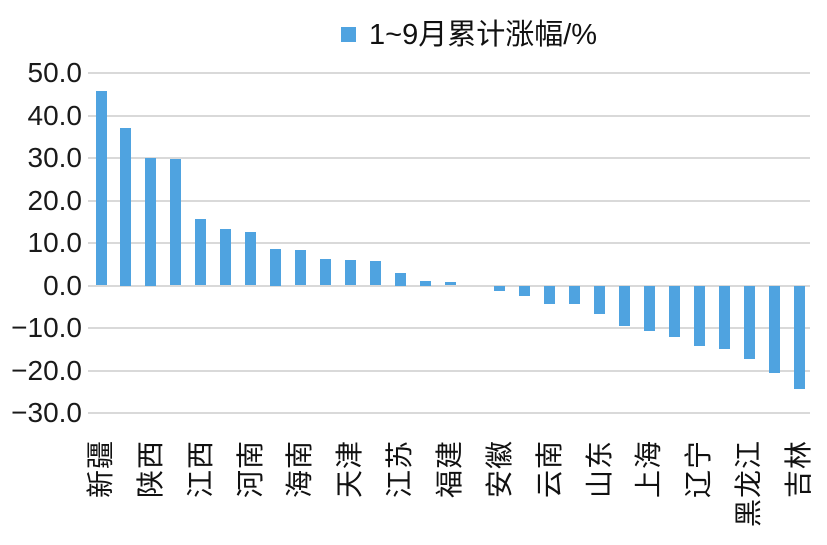 This screenshot has width=827, height=545. What do you see at coordinates (55, 200) in the screenshot?
I see `y-axis-tick-label: 20.0` at bounding box center [55, 200].